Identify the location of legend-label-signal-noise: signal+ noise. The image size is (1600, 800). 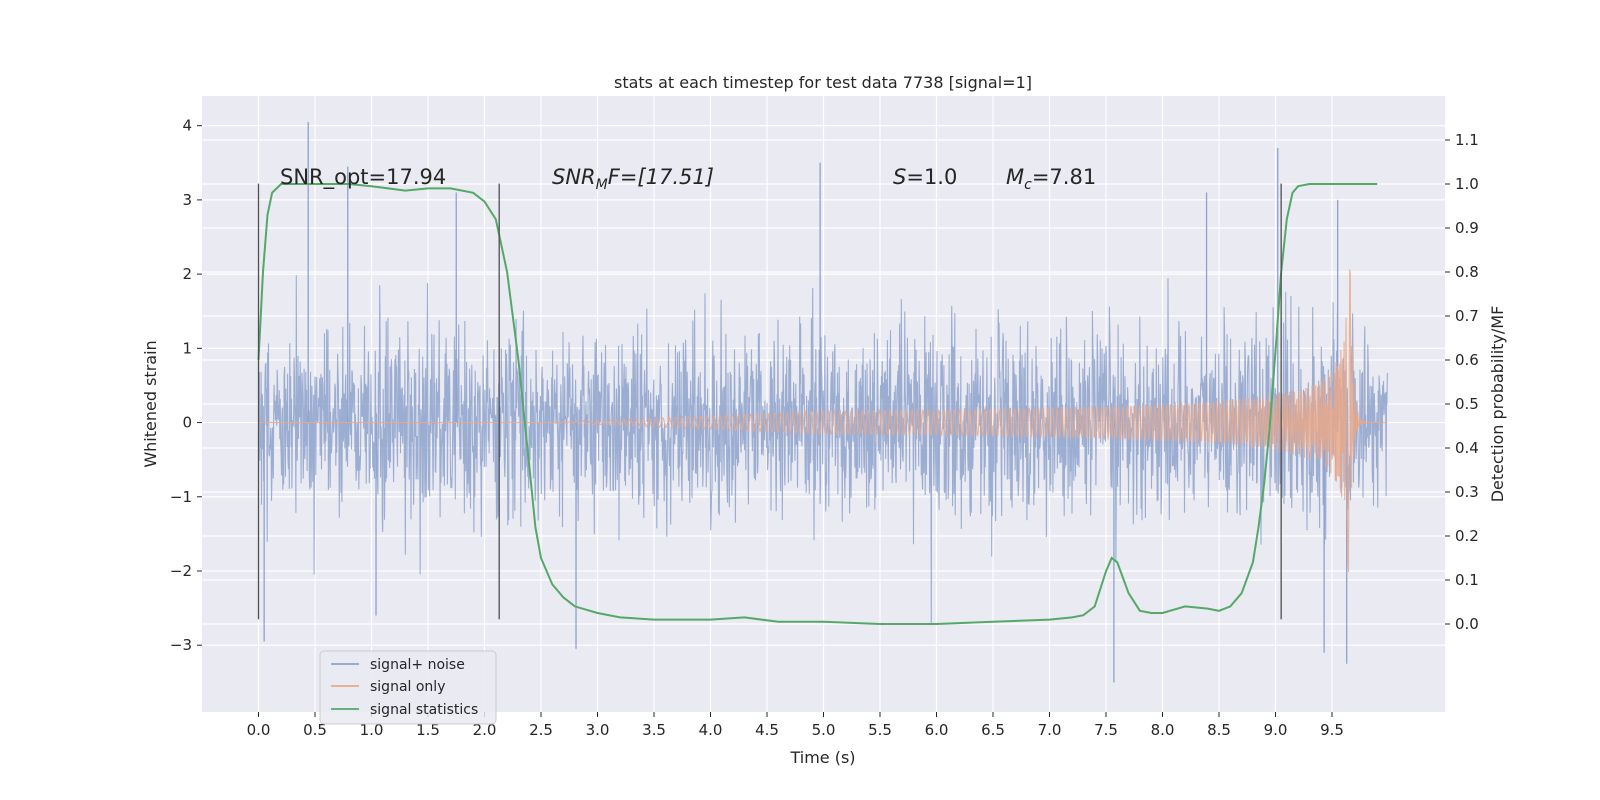
(417, 665).